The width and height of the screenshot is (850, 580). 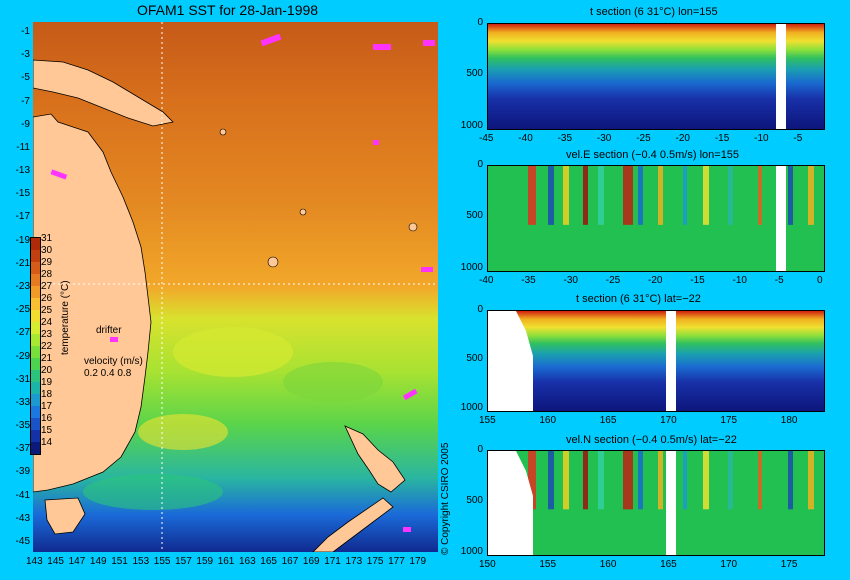 What do you see at coordinates (47, 382) in the screenshot?
I see `colorbar-tick-label: 19` at bounding box center [47, 382].